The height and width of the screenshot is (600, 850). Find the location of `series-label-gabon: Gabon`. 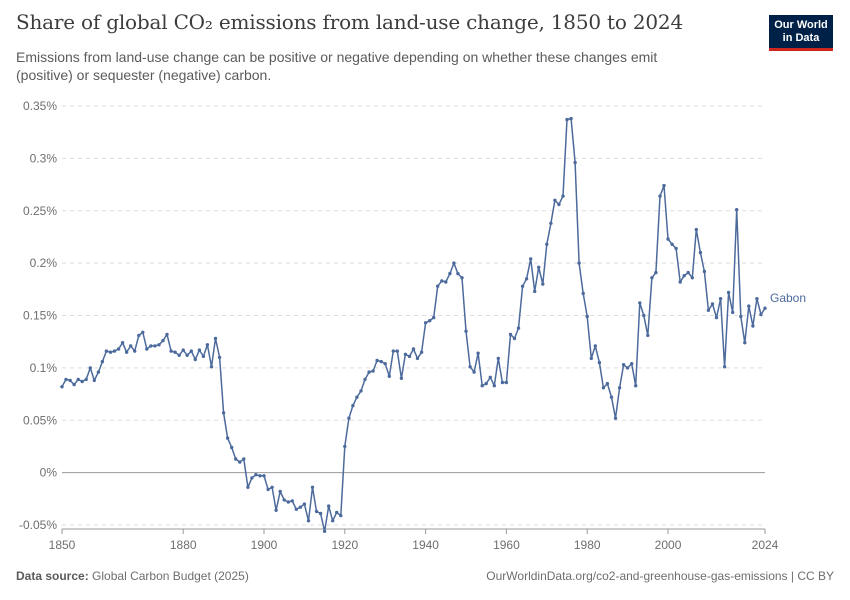

series-label-gabon: Gabon is located at coordinates (788, 298).